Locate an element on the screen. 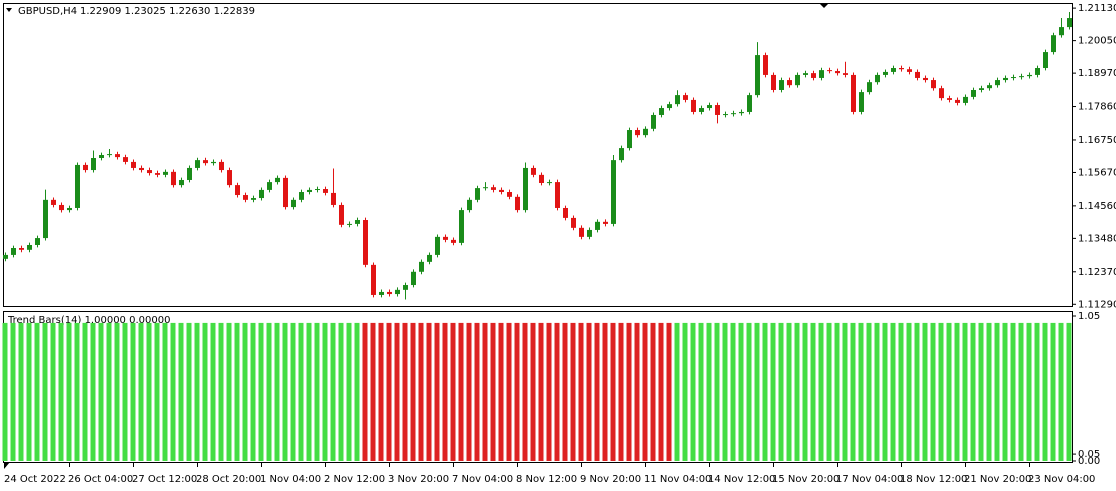 This screenshot has width=1116, height=491. x-tick-label: 1 Nov 04:00 is located at coordinates (290, 479).